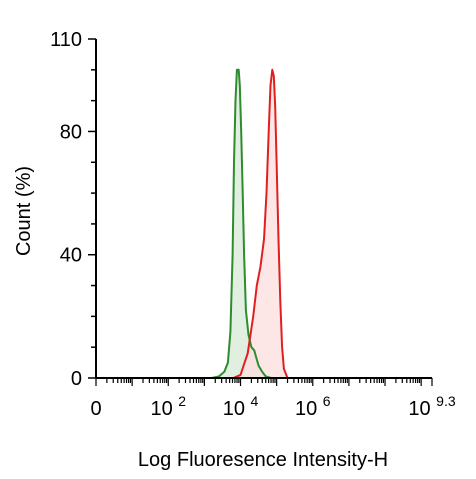 This screenshot has height=479, width=476. I want to click on y-tick-label: 40, so click(71, 256).